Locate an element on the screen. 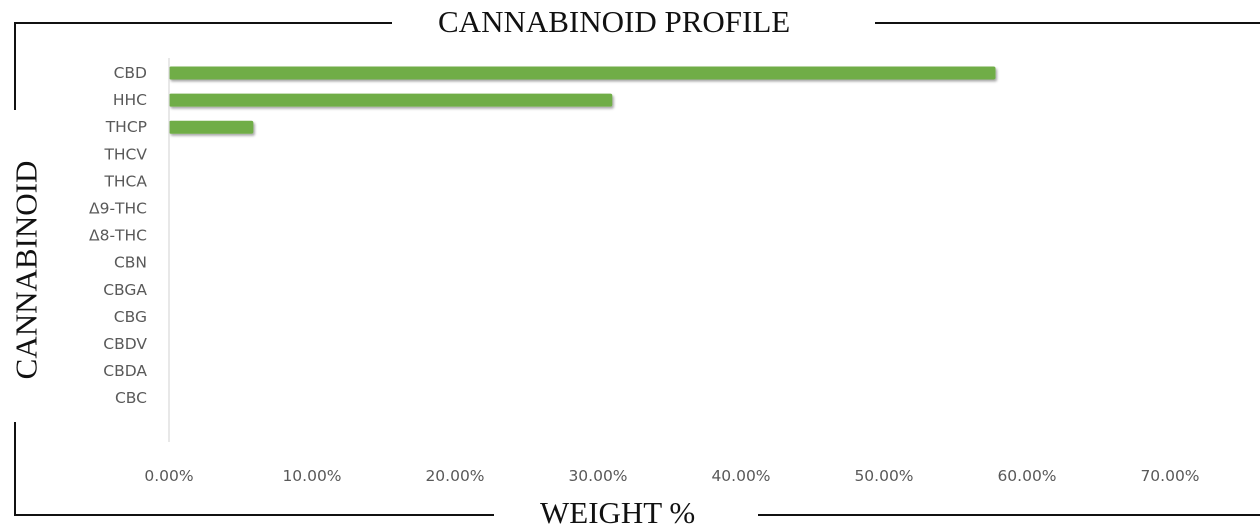  bar-hhc is located at coordinates (391, 100).